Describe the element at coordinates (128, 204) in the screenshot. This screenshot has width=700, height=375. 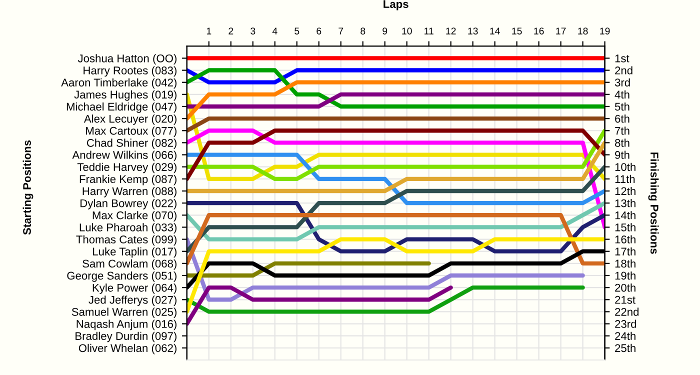
I see `category-label: Dylan Bowrey (022)` at that location.